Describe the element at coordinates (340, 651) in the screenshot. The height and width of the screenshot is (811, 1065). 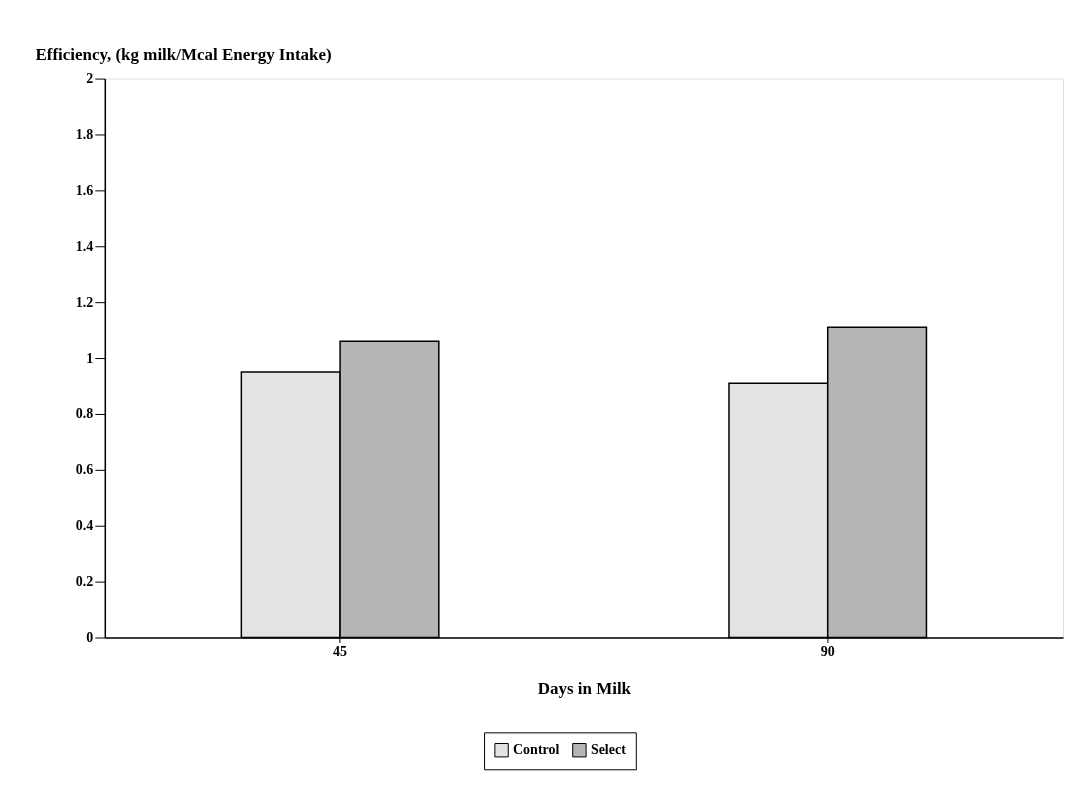
I see `x-tick-label: 45` at that location.